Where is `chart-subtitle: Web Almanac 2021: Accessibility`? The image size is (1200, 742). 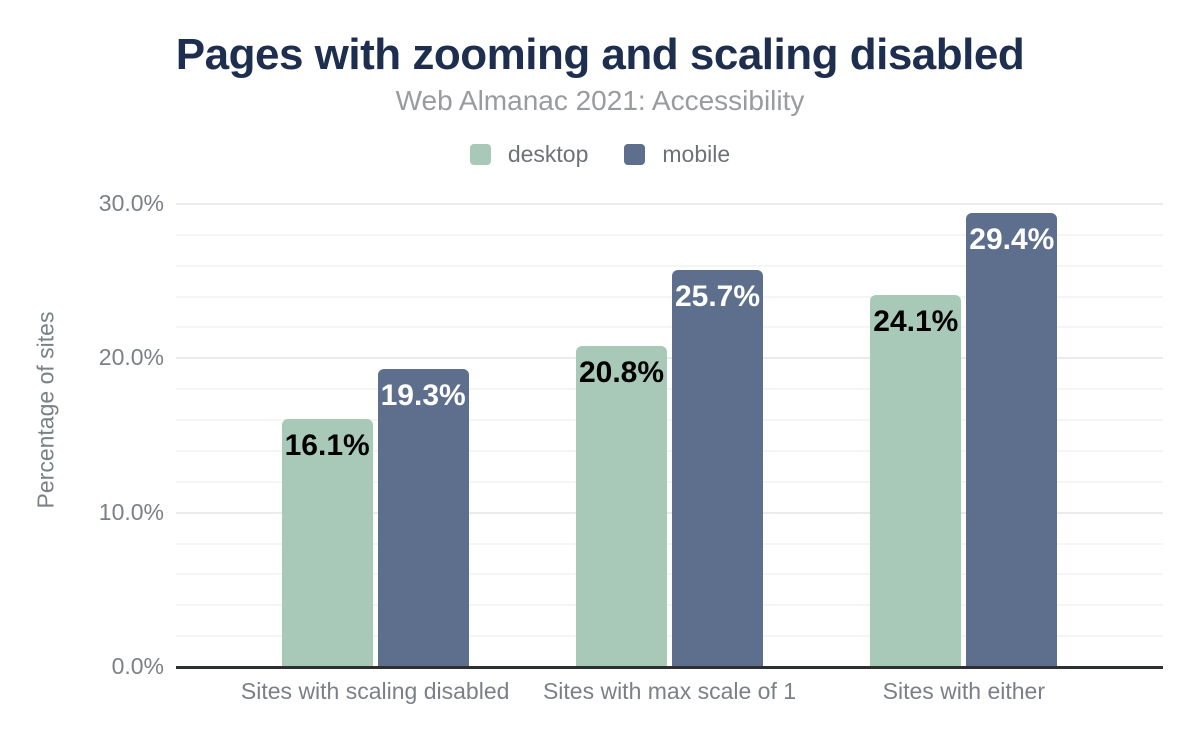
chart-subtitle: Web Almanac 2021: Accessibility is located at coordinates (600, 100).